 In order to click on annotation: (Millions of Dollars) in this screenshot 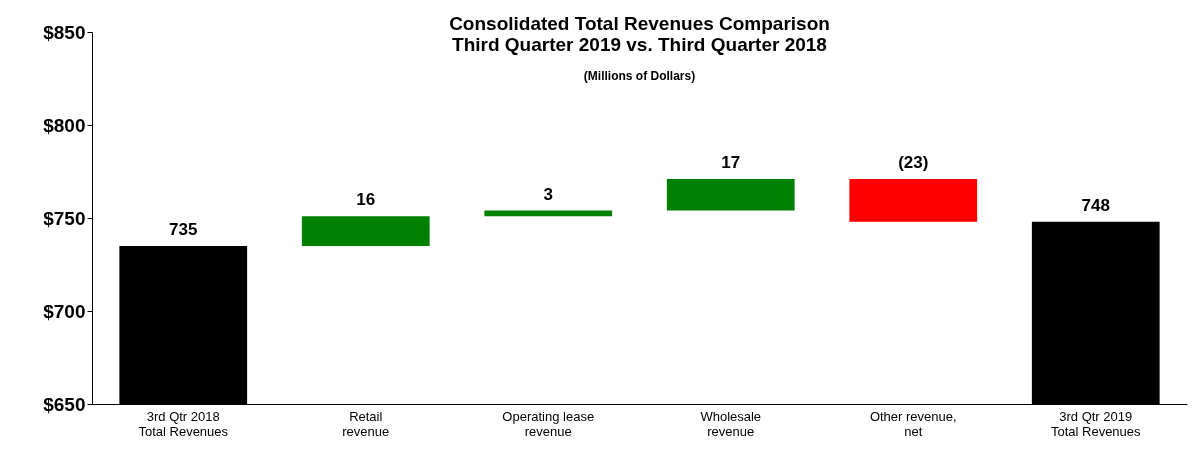, I will do `click(639, 76)`.